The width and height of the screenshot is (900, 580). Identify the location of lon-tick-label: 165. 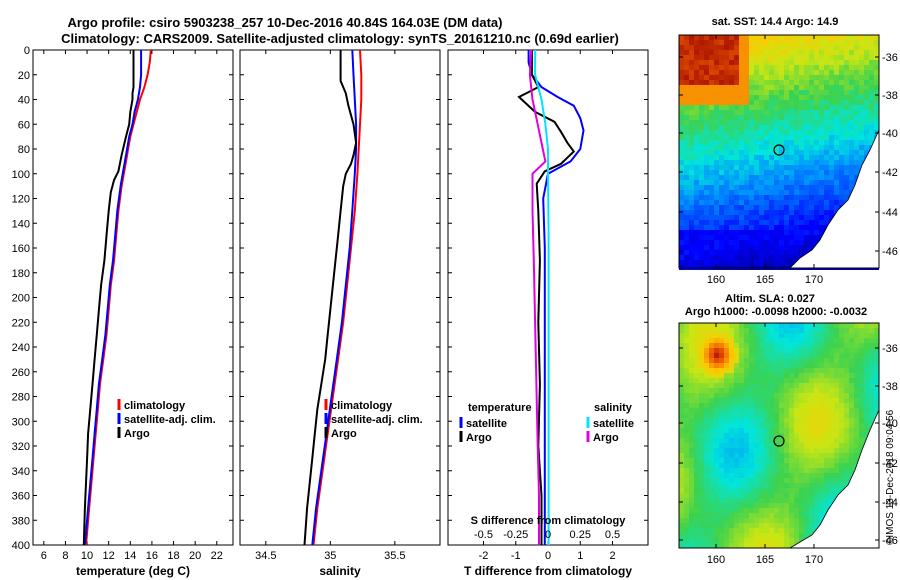
(765, 560).